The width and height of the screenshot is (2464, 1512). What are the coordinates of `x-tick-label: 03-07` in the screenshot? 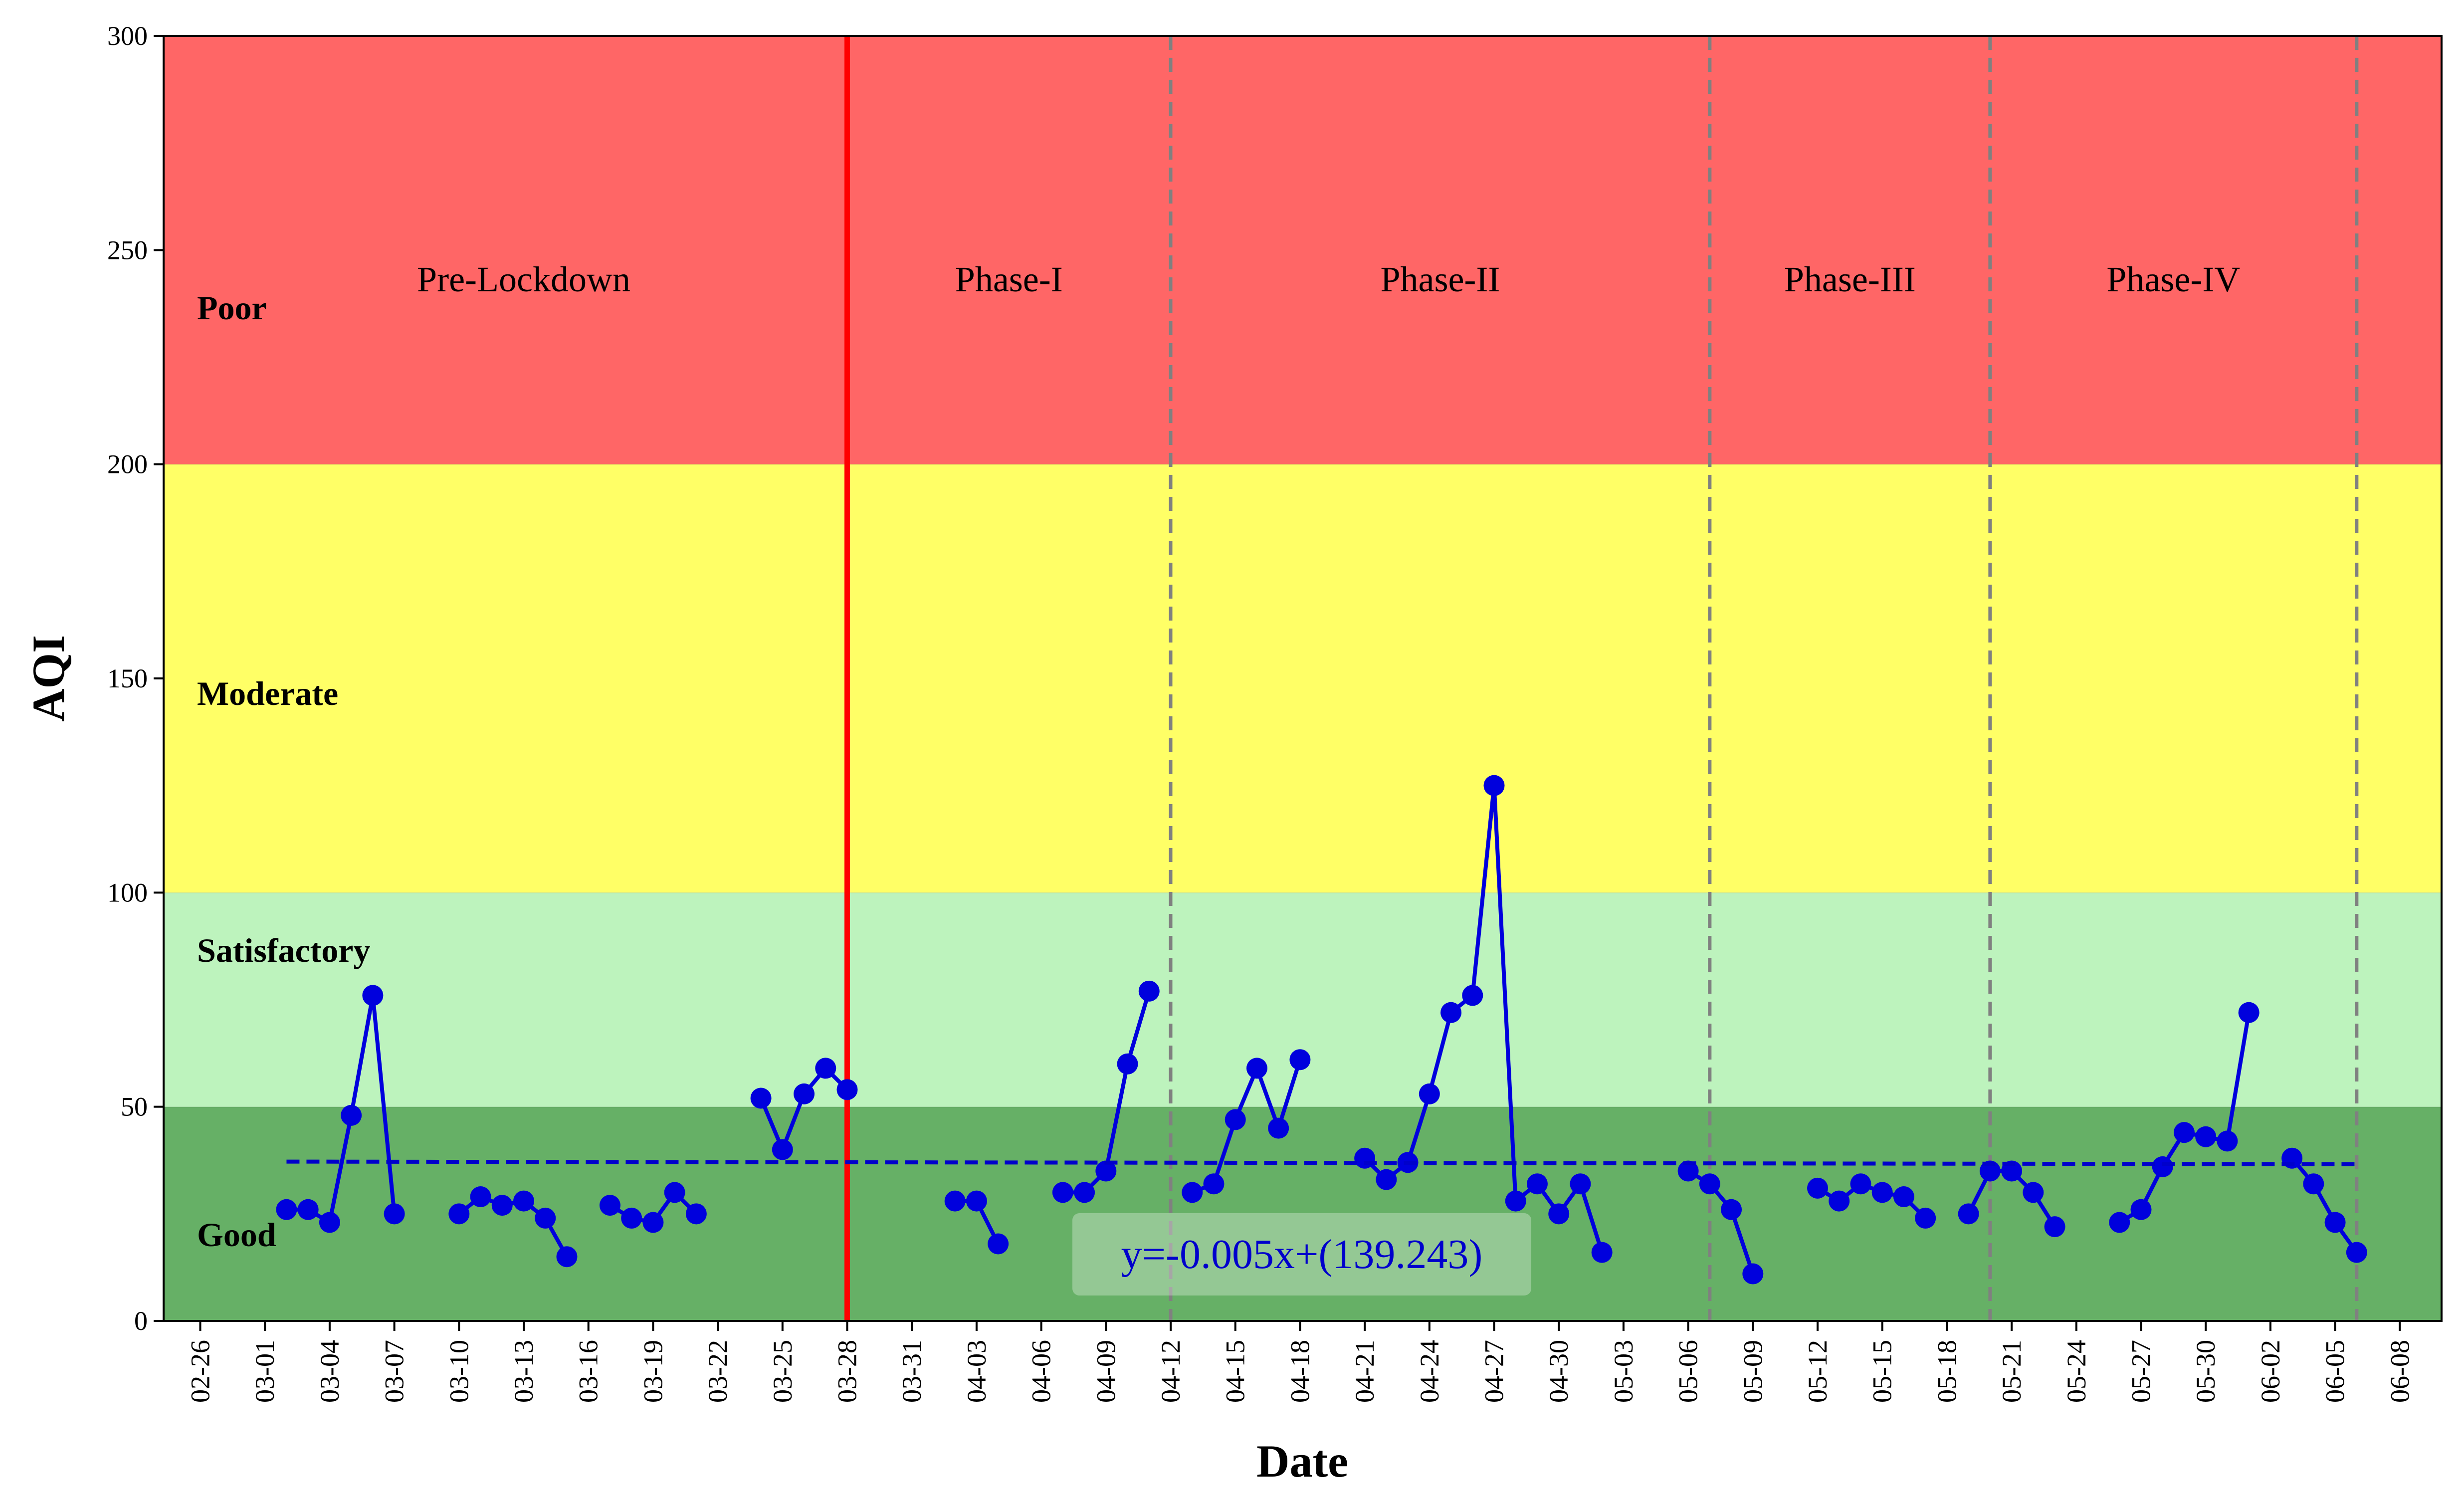 It's located at (395, 1372).